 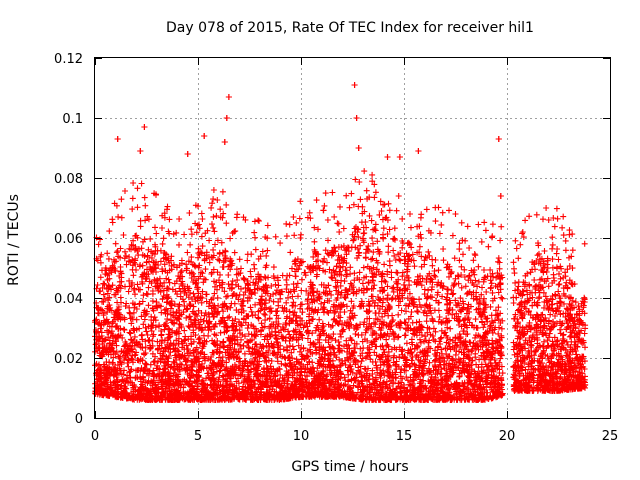 I want to click on x-tick-label: 5, so click(x=198, y=436).